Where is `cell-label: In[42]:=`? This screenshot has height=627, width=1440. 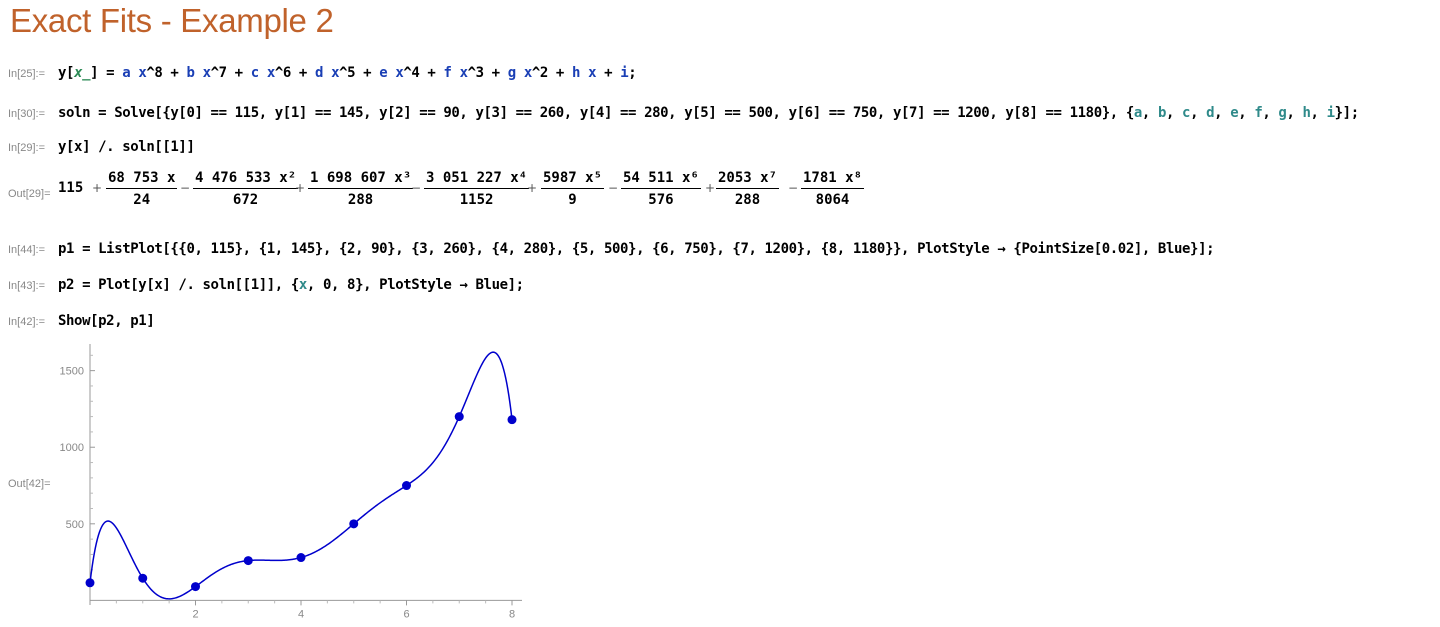 cell-label: In[42]:= is located at coordinates (27, 322).